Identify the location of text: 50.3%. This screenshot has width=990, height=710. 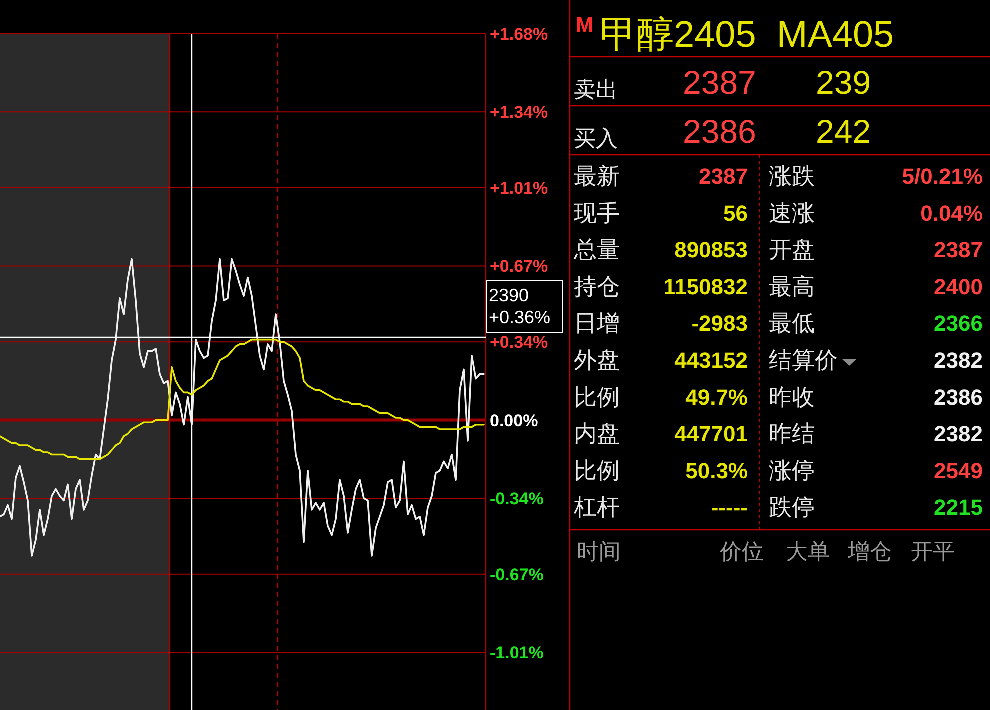
(717, 471).